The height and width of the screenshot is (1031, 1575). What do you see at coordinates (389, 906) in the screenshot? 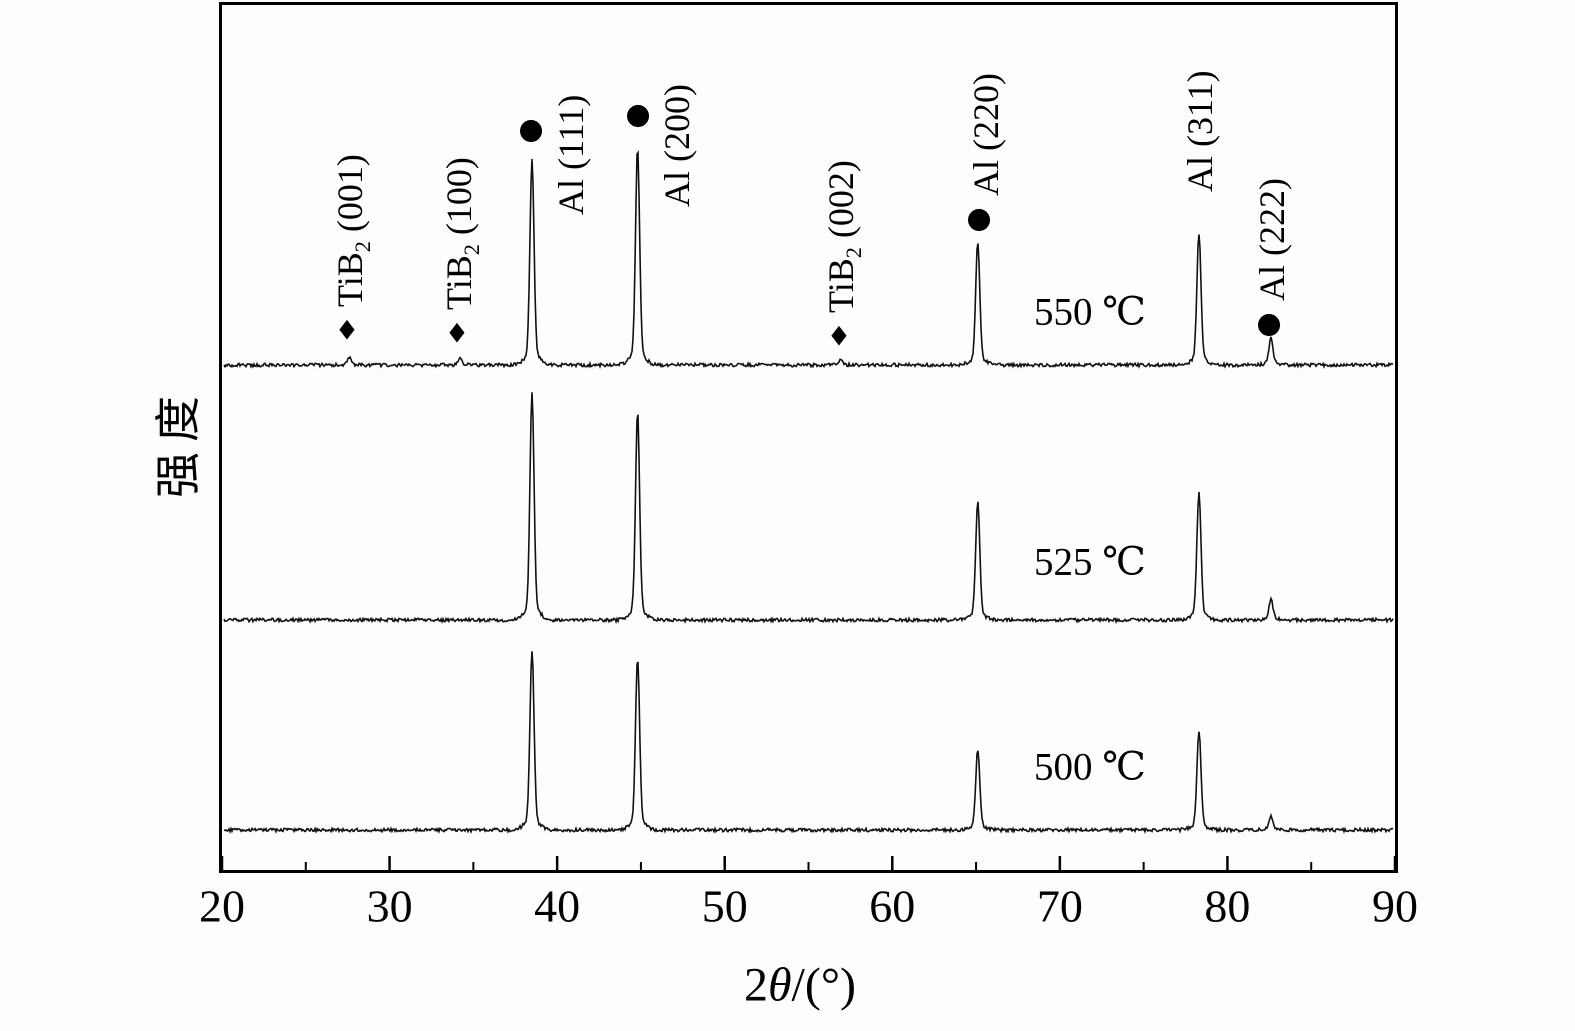
I see `x-tick-label-30: 30` at bounding box center [389, 906].